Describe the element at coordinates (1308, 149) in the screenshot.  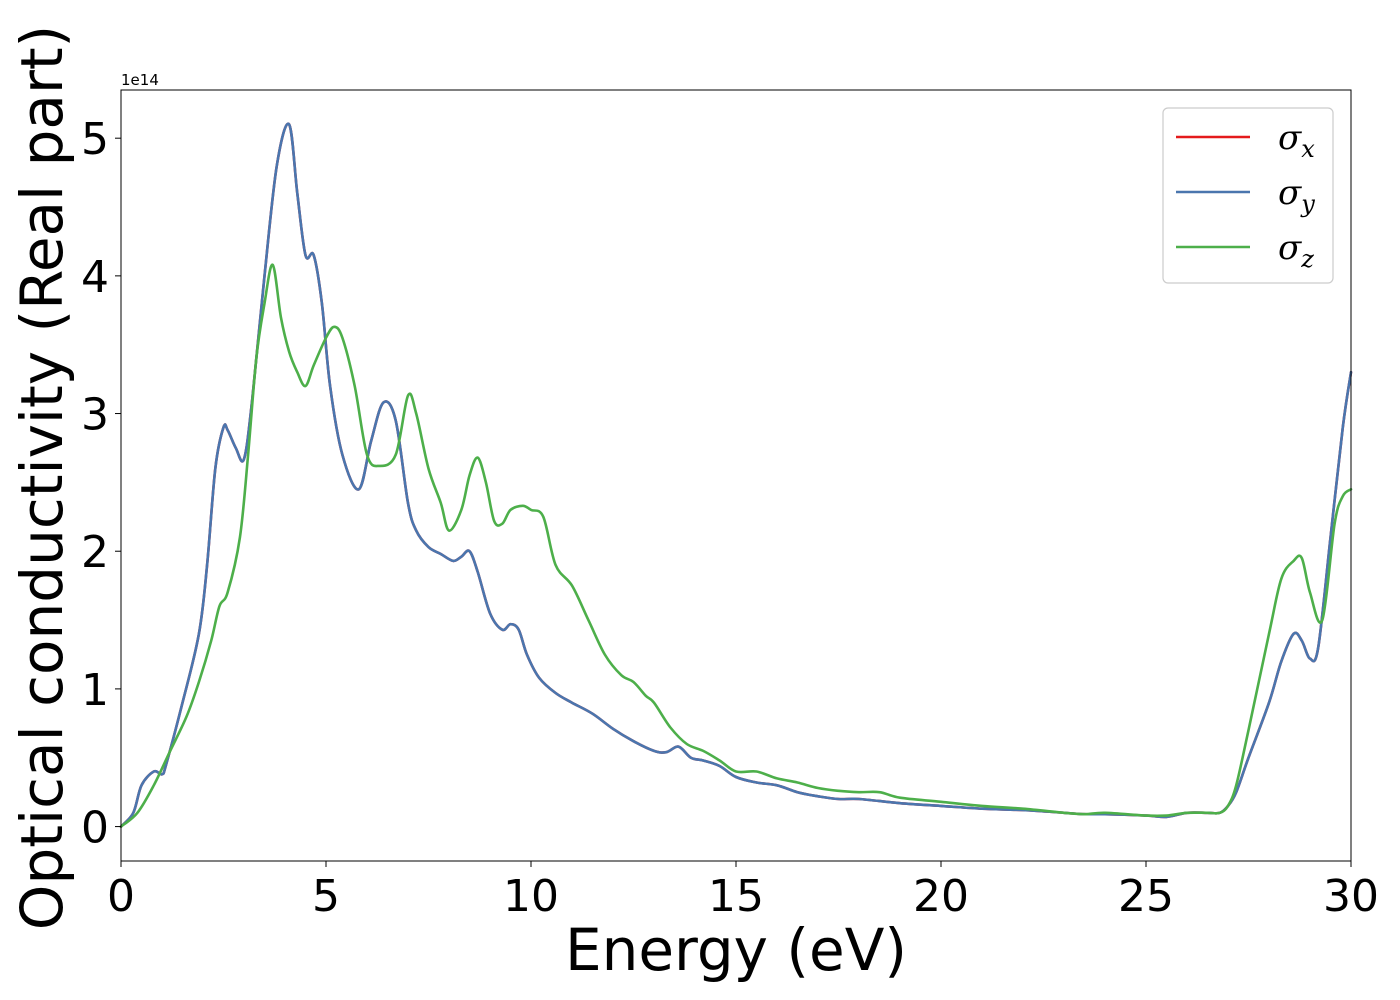
I see `legend-label-subscript: x` at that location.